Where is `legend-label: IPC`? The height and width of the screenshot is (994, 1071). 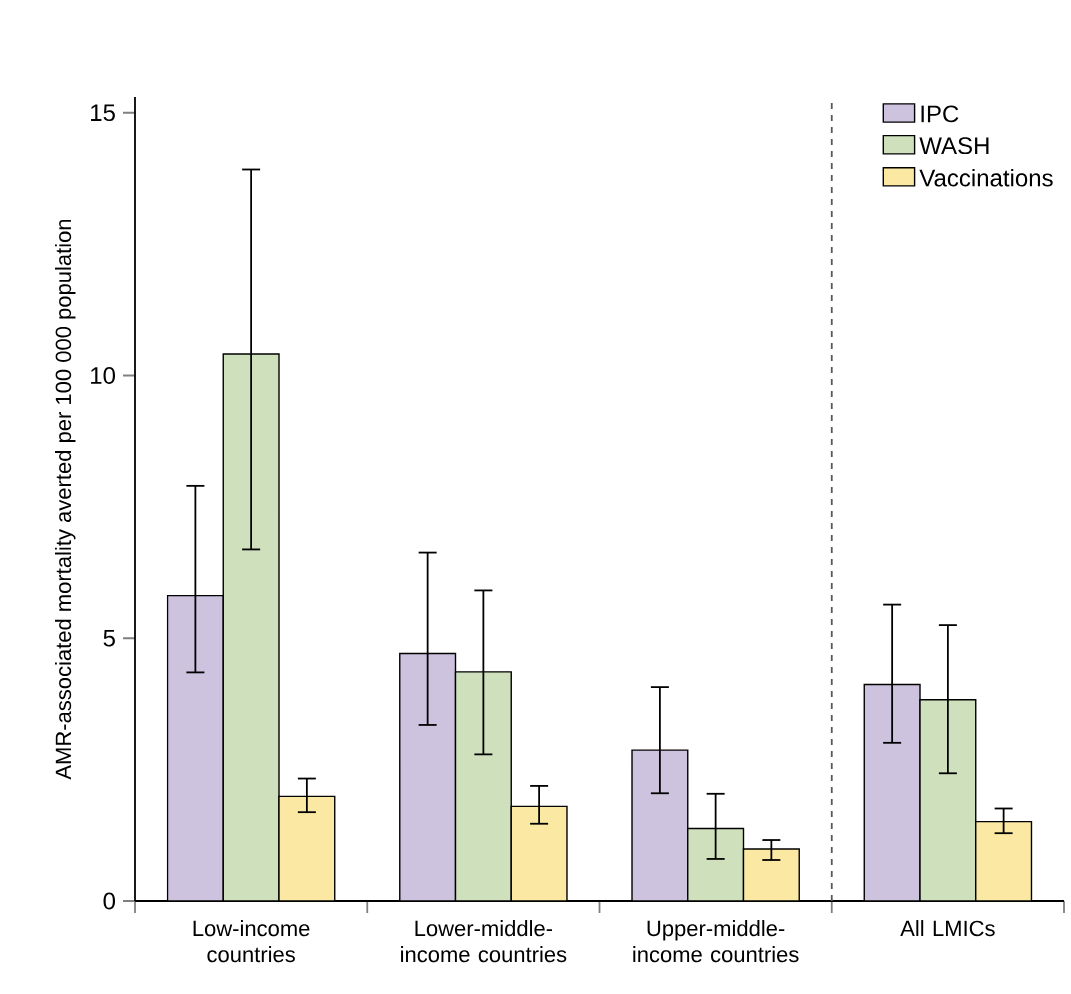 legend-label: IPC is located at coordinates (940, 114).